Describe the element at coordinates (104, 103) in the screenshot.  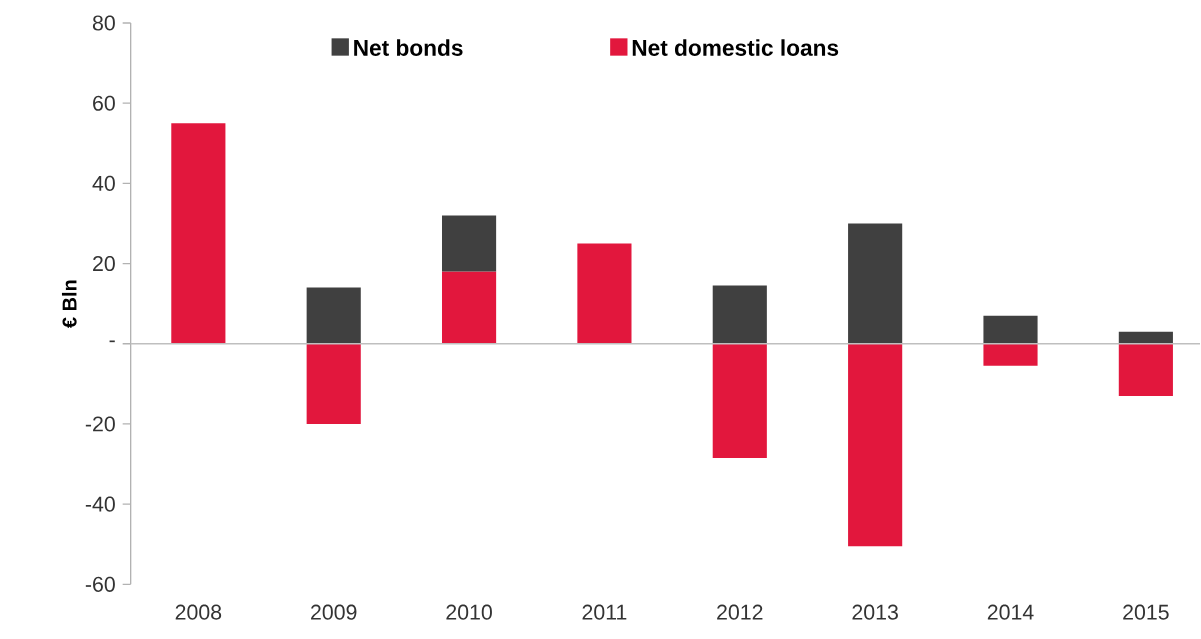
I see `y-tick-label: 60` at that location.